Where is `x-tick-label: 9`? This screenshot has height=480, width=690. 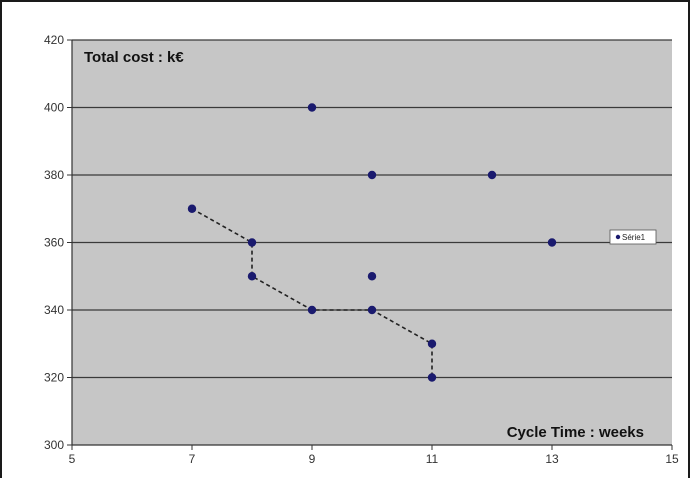 x-tick-label: 9 is located at coordinates (312, 459).